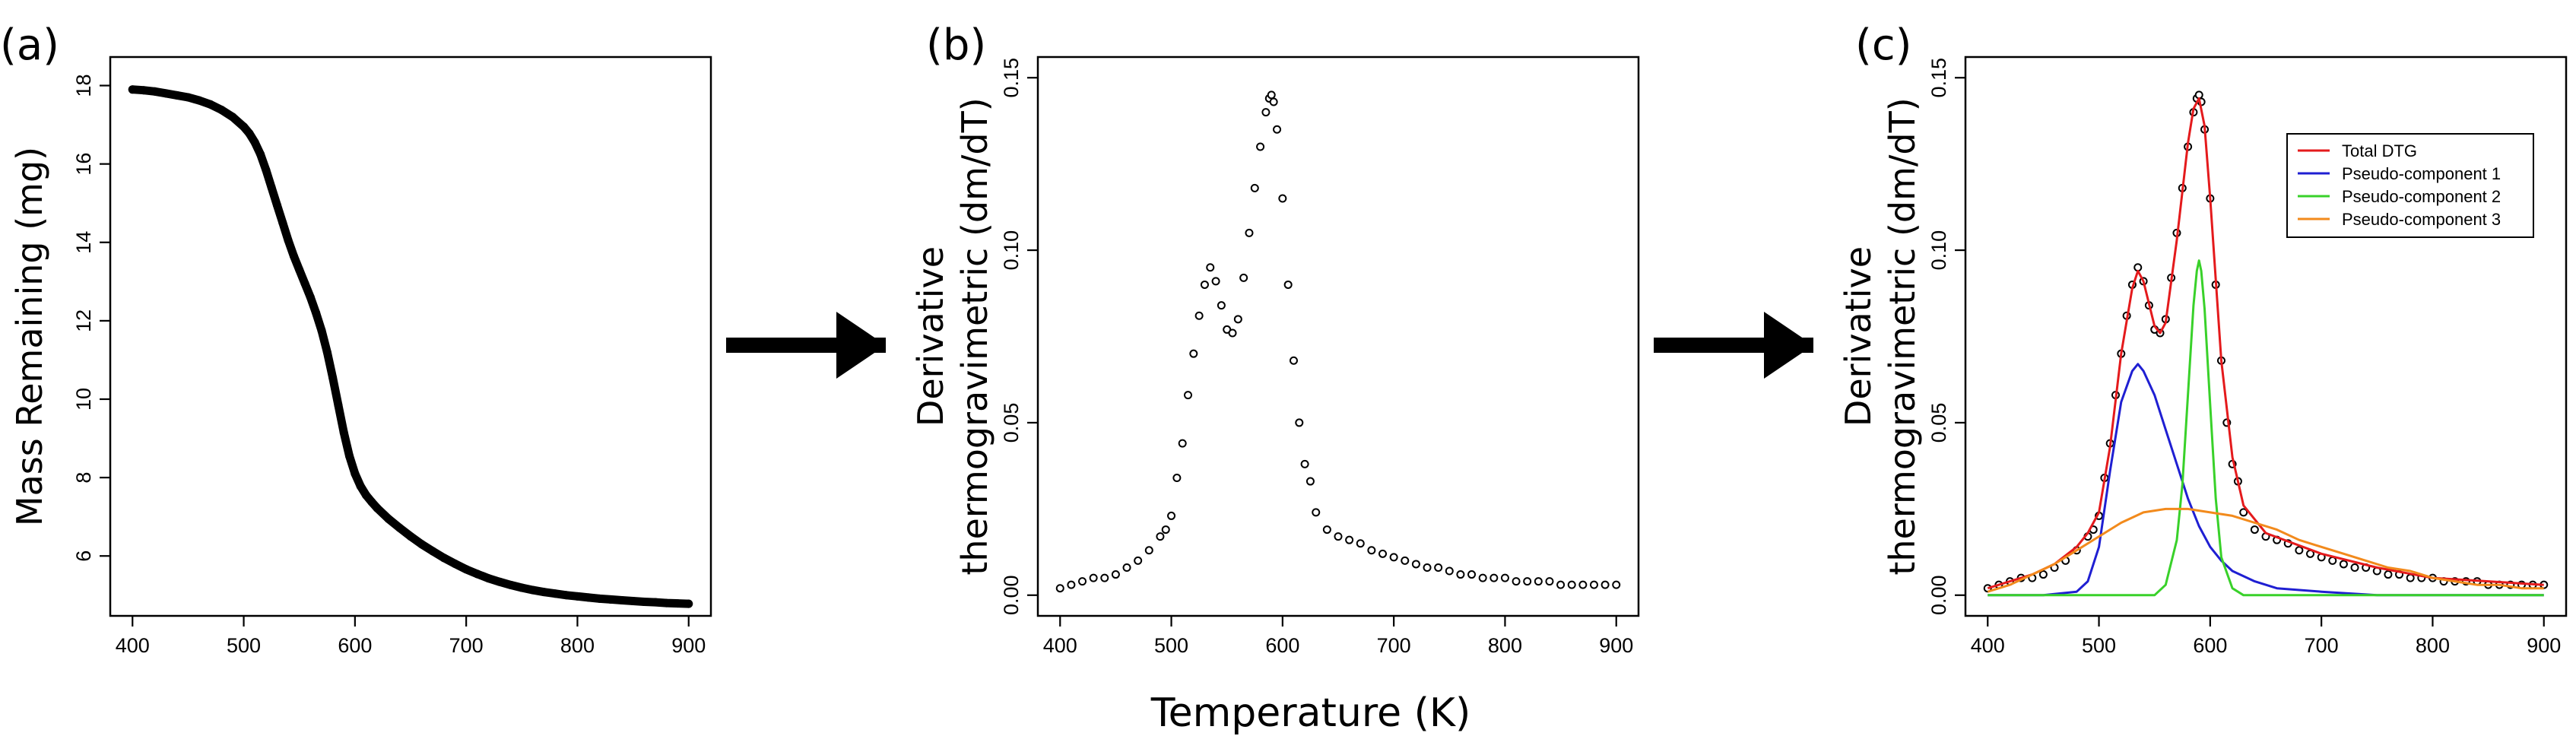 This screenshot has width=2576, height=736. Describe the element at coordinates (1311, 713) in the screenshot. I see `shared-x-axis-title: Temperature (K)` at that location.